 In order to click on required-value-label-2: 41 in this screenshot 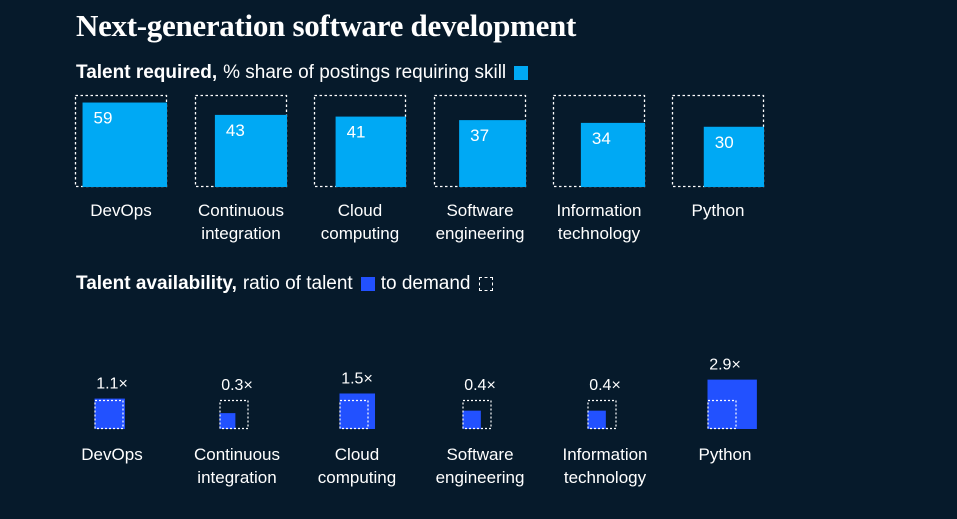, I will do `click(356, 132)`.